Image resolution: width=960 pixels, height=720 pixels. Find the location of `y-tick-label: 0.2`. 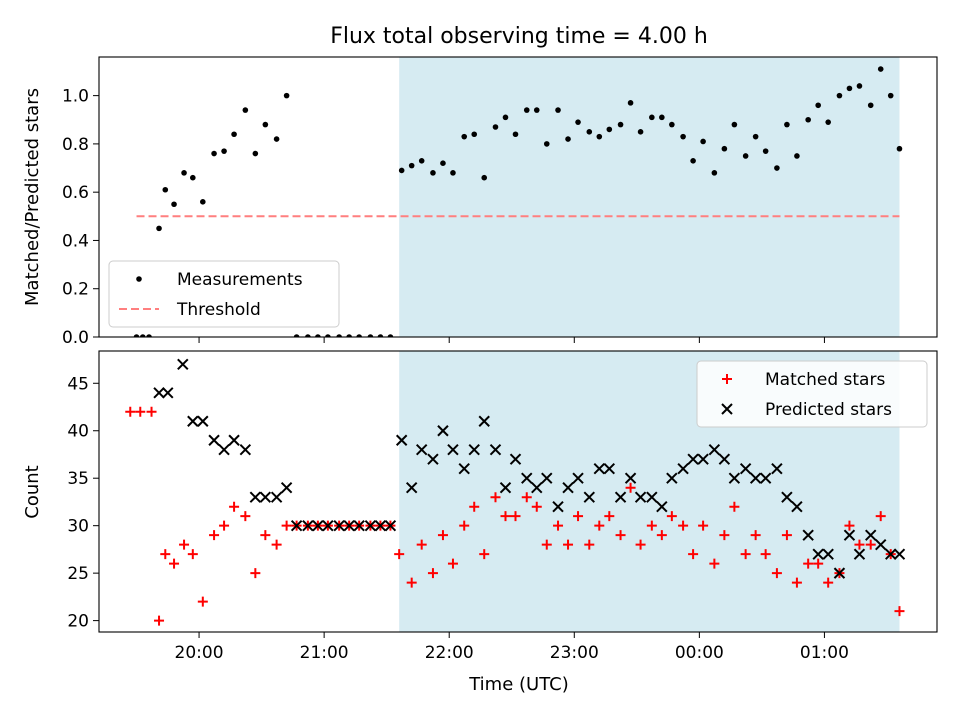

y-tick-label: 0.2 is located at coordinates (75, 290).